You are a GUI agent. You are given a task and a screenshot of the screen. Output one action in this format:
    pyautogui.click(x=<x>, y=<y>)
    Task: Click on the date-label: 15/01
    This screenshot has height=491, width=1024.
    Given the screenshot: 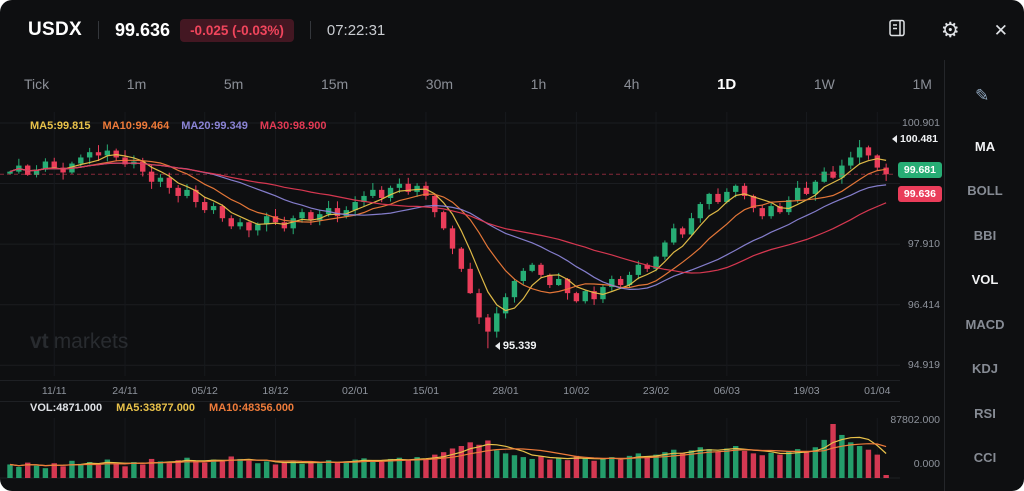 What is the action you would take?
    pyautogui.click(x=426, y=391)
    